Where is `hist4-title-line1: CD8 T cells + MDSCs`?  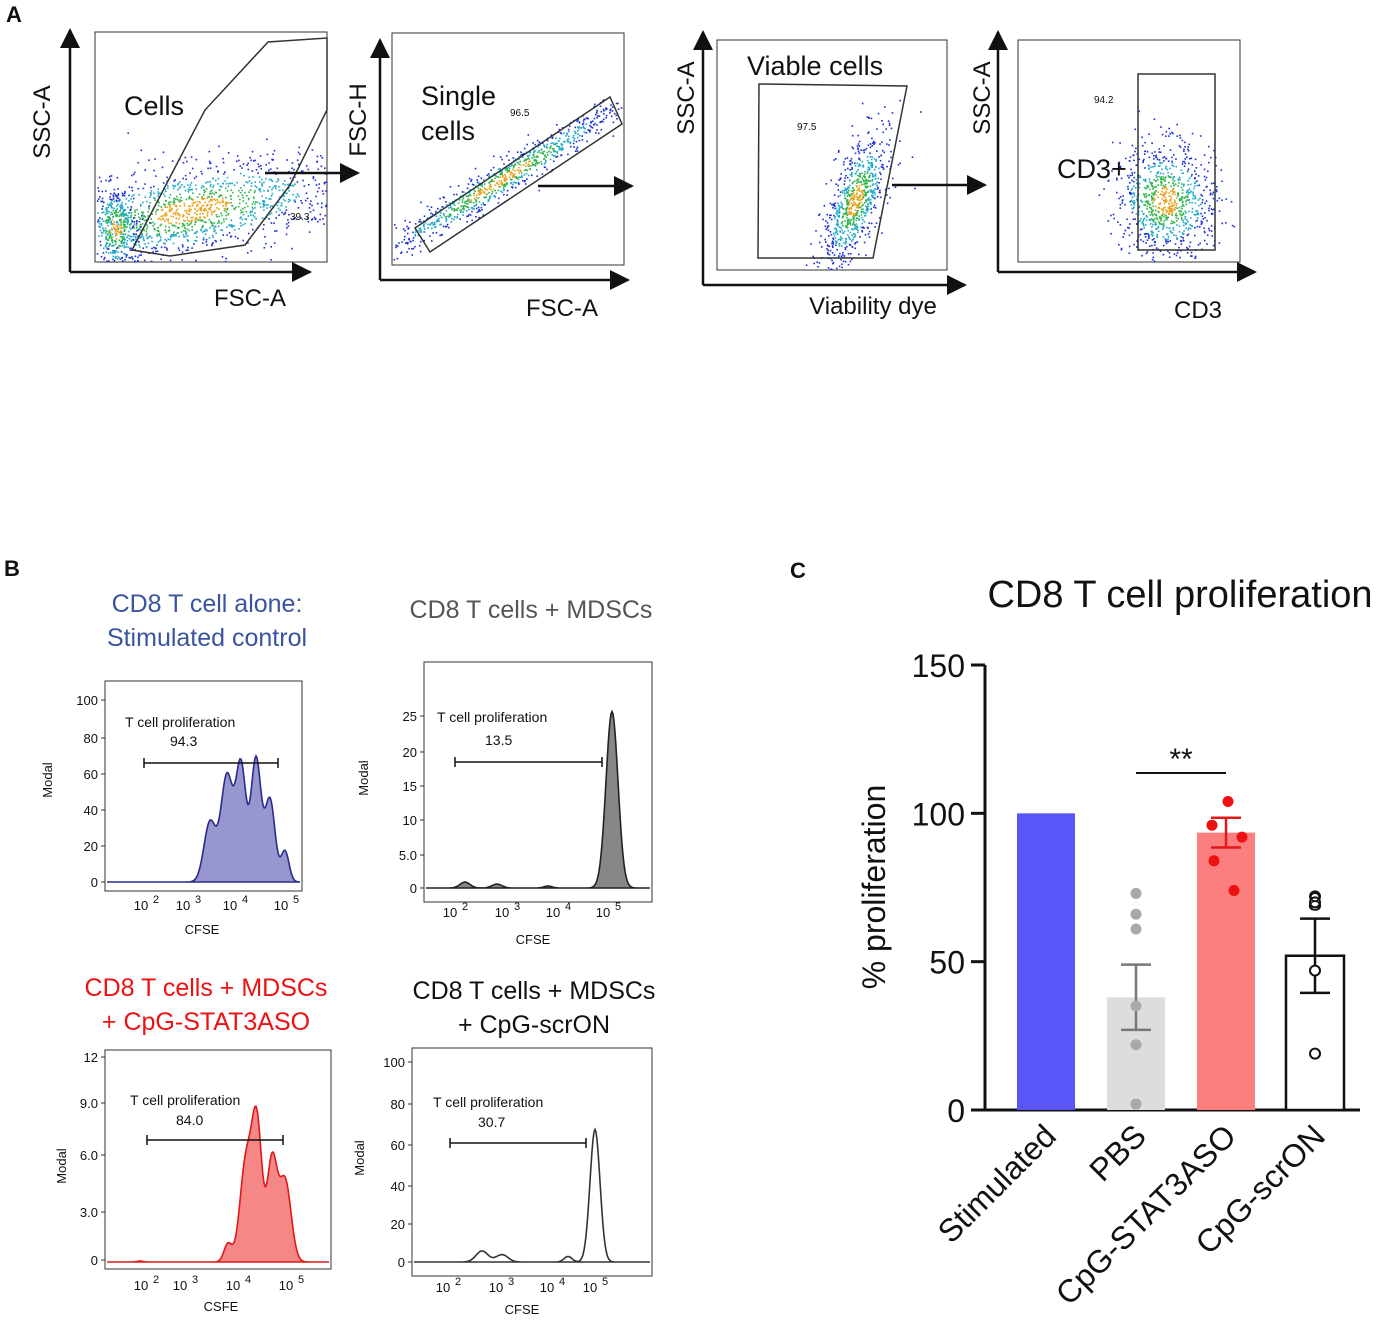 hist4-title-line1: CD8 T cells + MDSCs is located at coordinates (534, 991).